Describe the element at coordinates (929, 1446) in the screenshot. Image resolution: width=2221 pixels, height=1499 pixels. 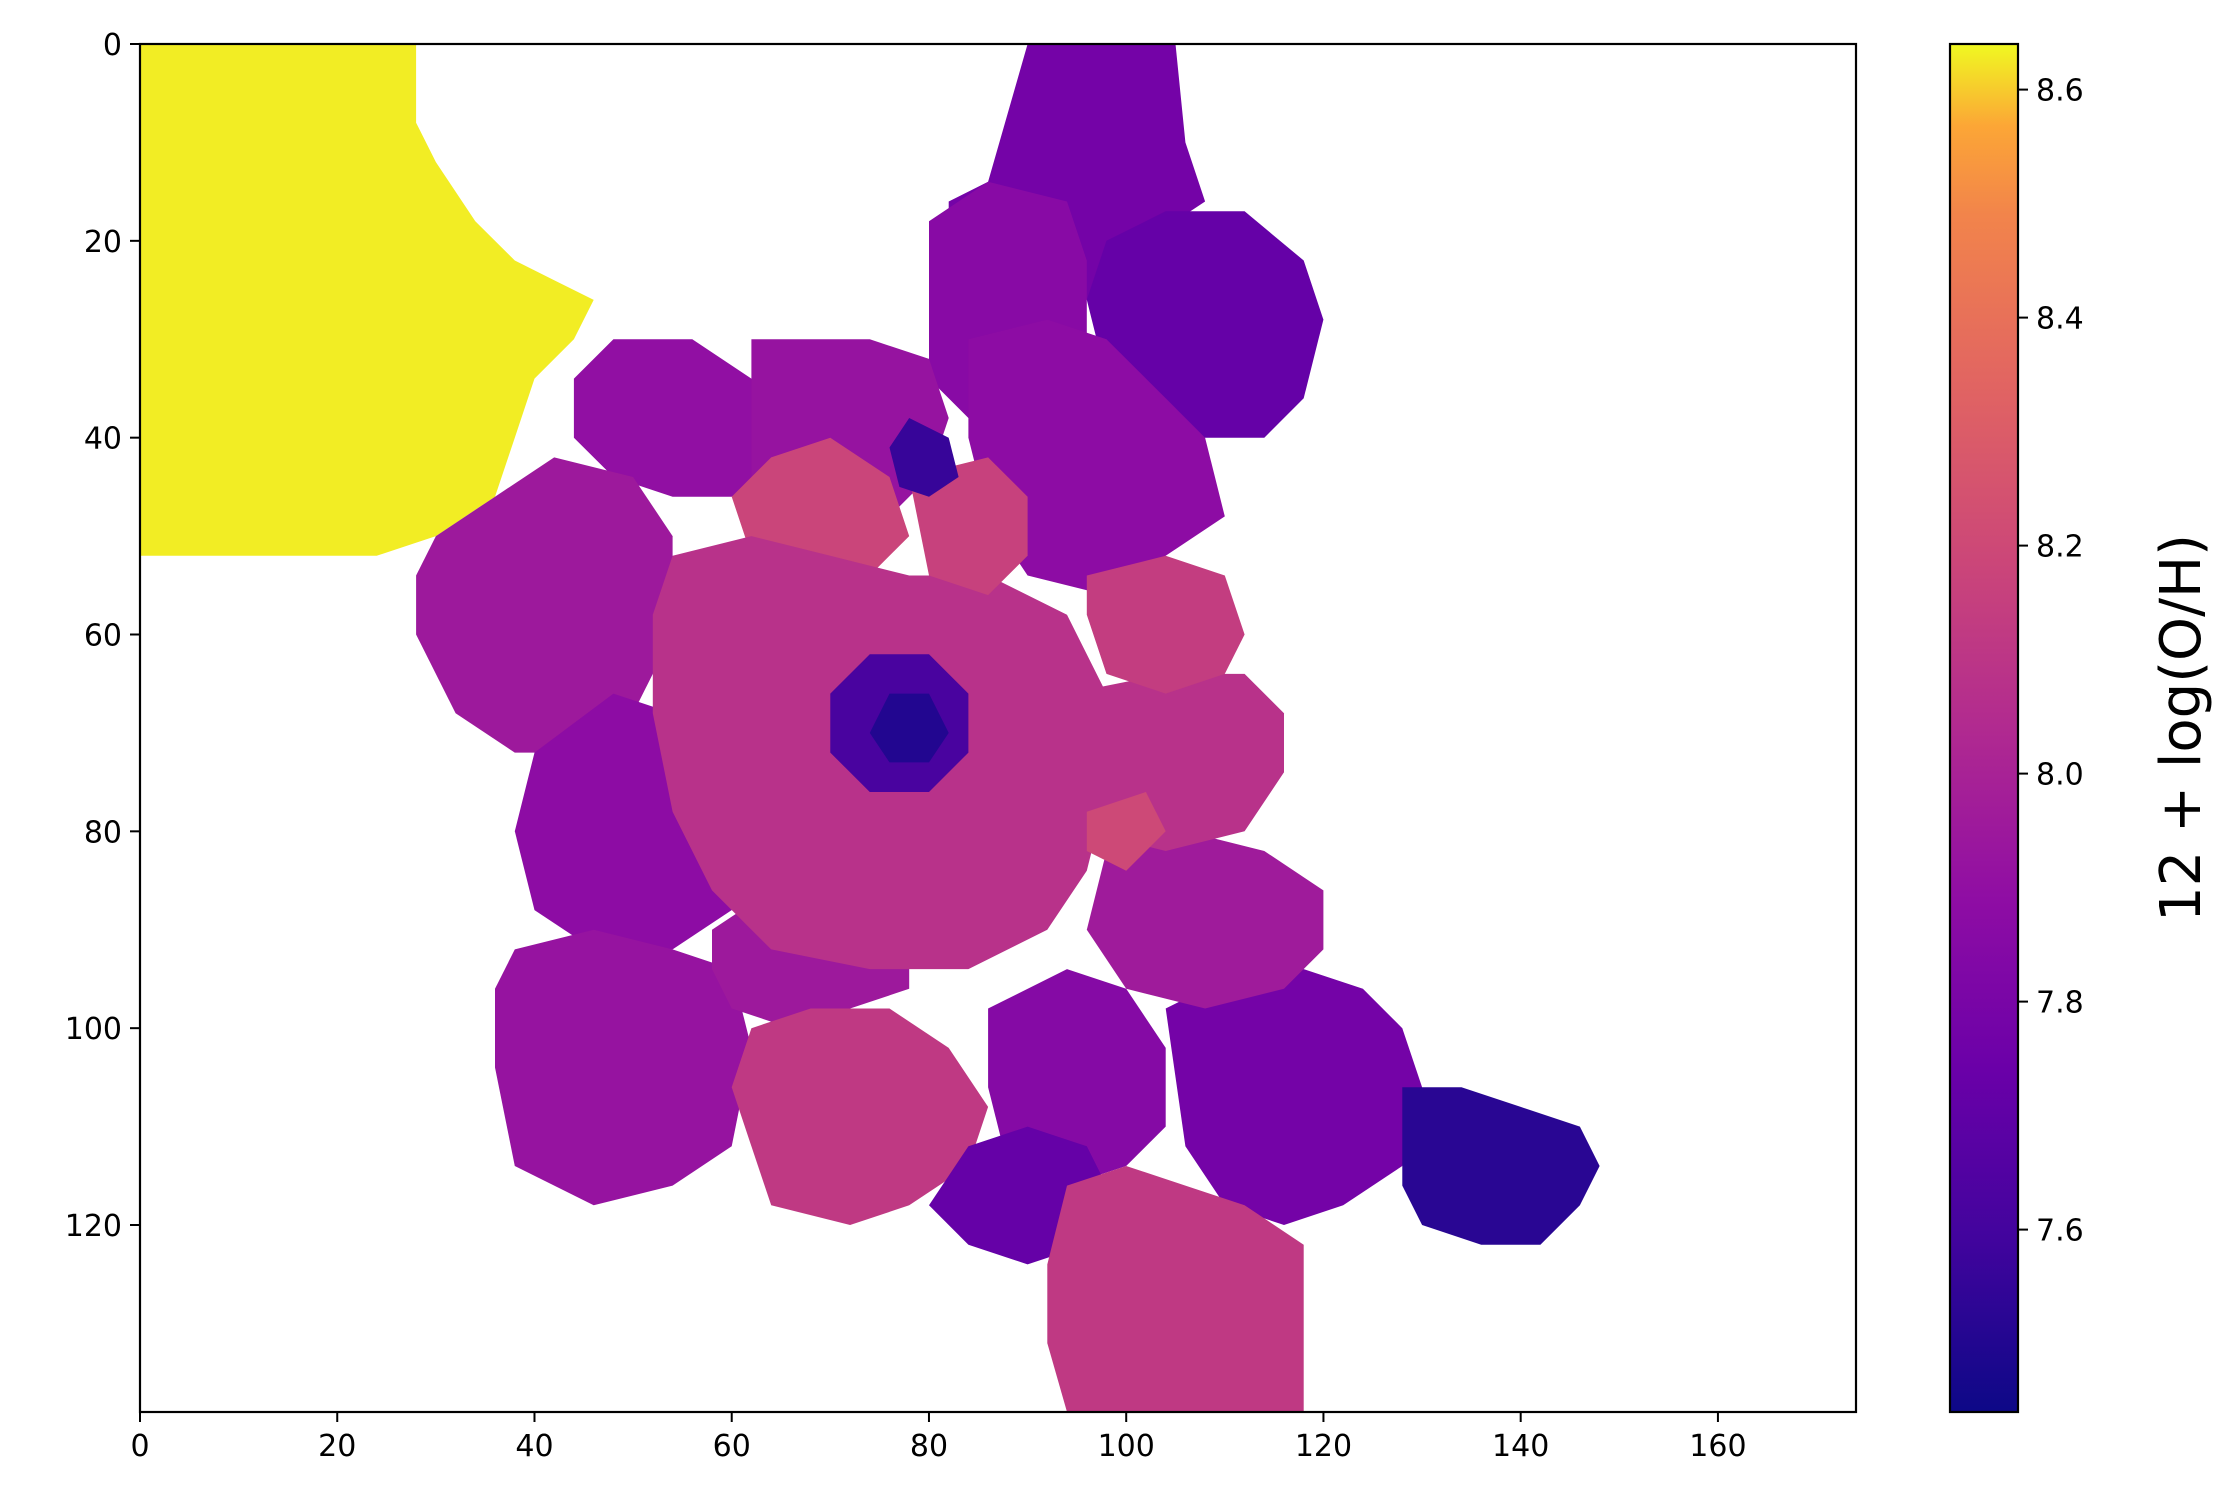
I see `x-tick-label-4: 80` at that location.